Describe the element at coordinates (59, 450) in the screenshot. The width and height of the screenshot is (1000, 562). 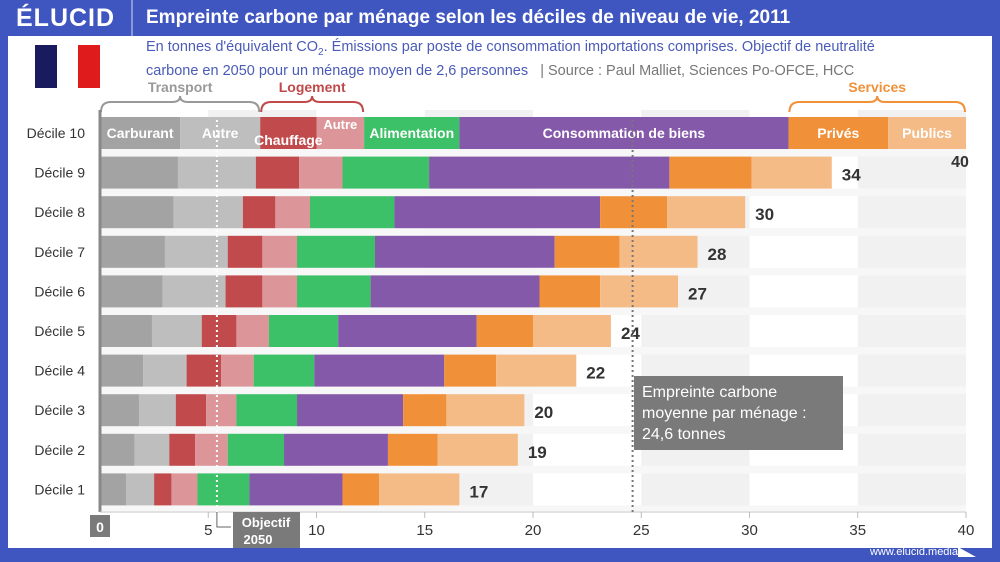
I see `category-label: Décile 2` at that location.